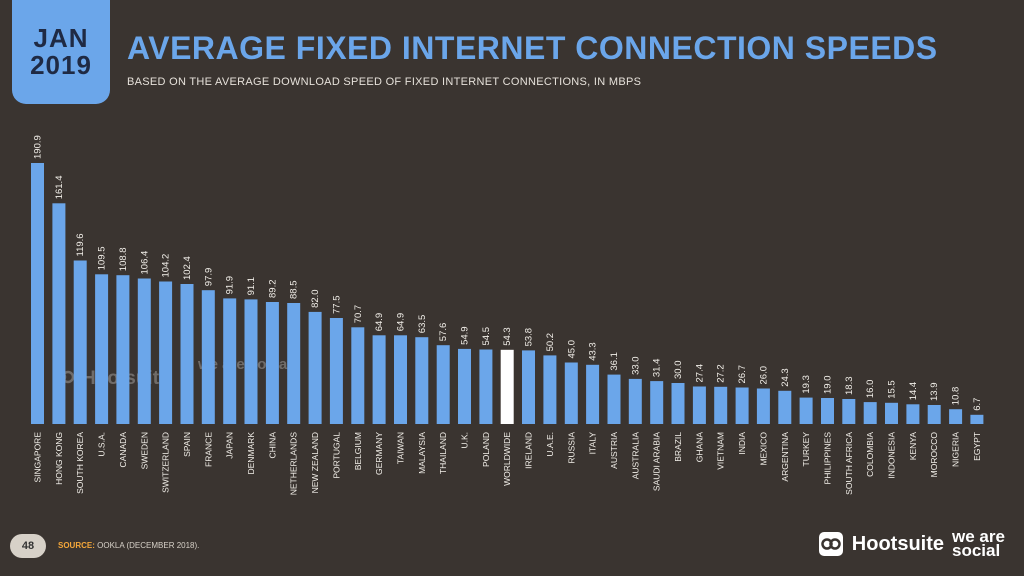  What do you see at coordinates (166, 266) in the screenshot?
I see `value-label: 104.2` at bounding box center [166, 266].